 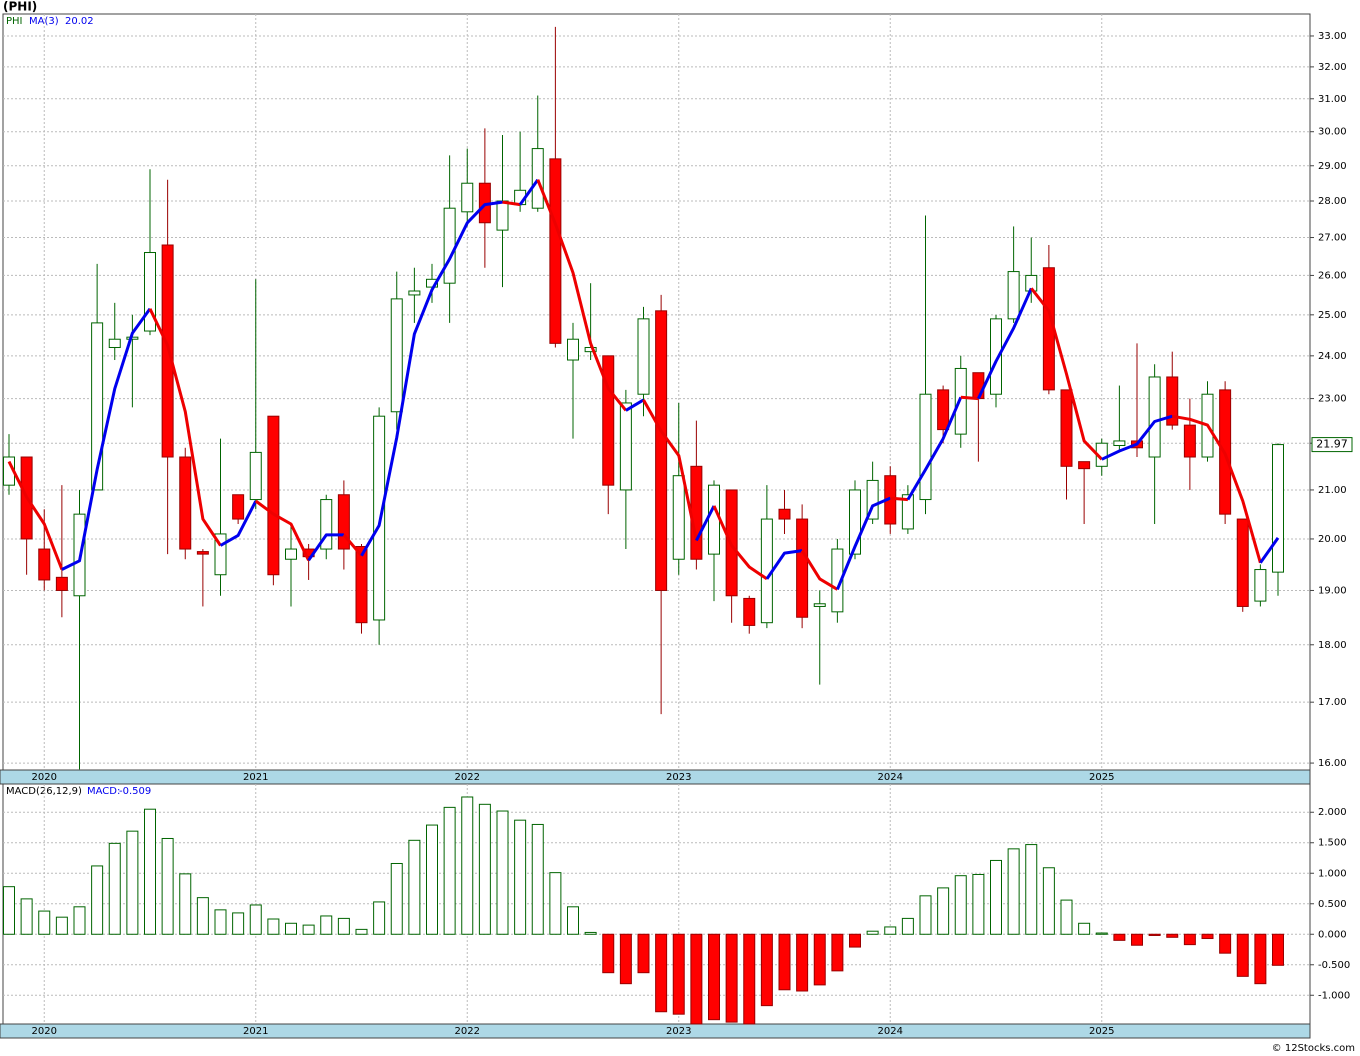 I want to click on y-tick-label: 19.00, so click(x=1332, y=590).